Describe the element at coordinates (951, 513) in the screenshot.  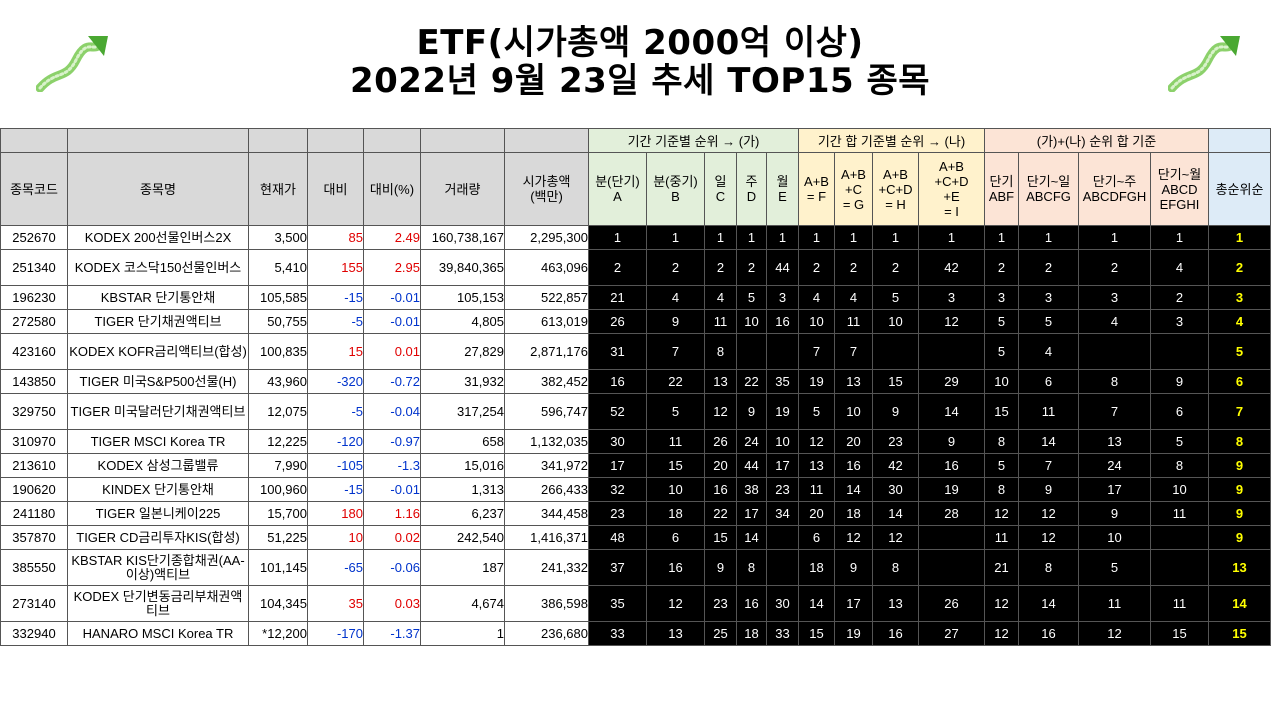
I see `cell-rank: 28` at that location.